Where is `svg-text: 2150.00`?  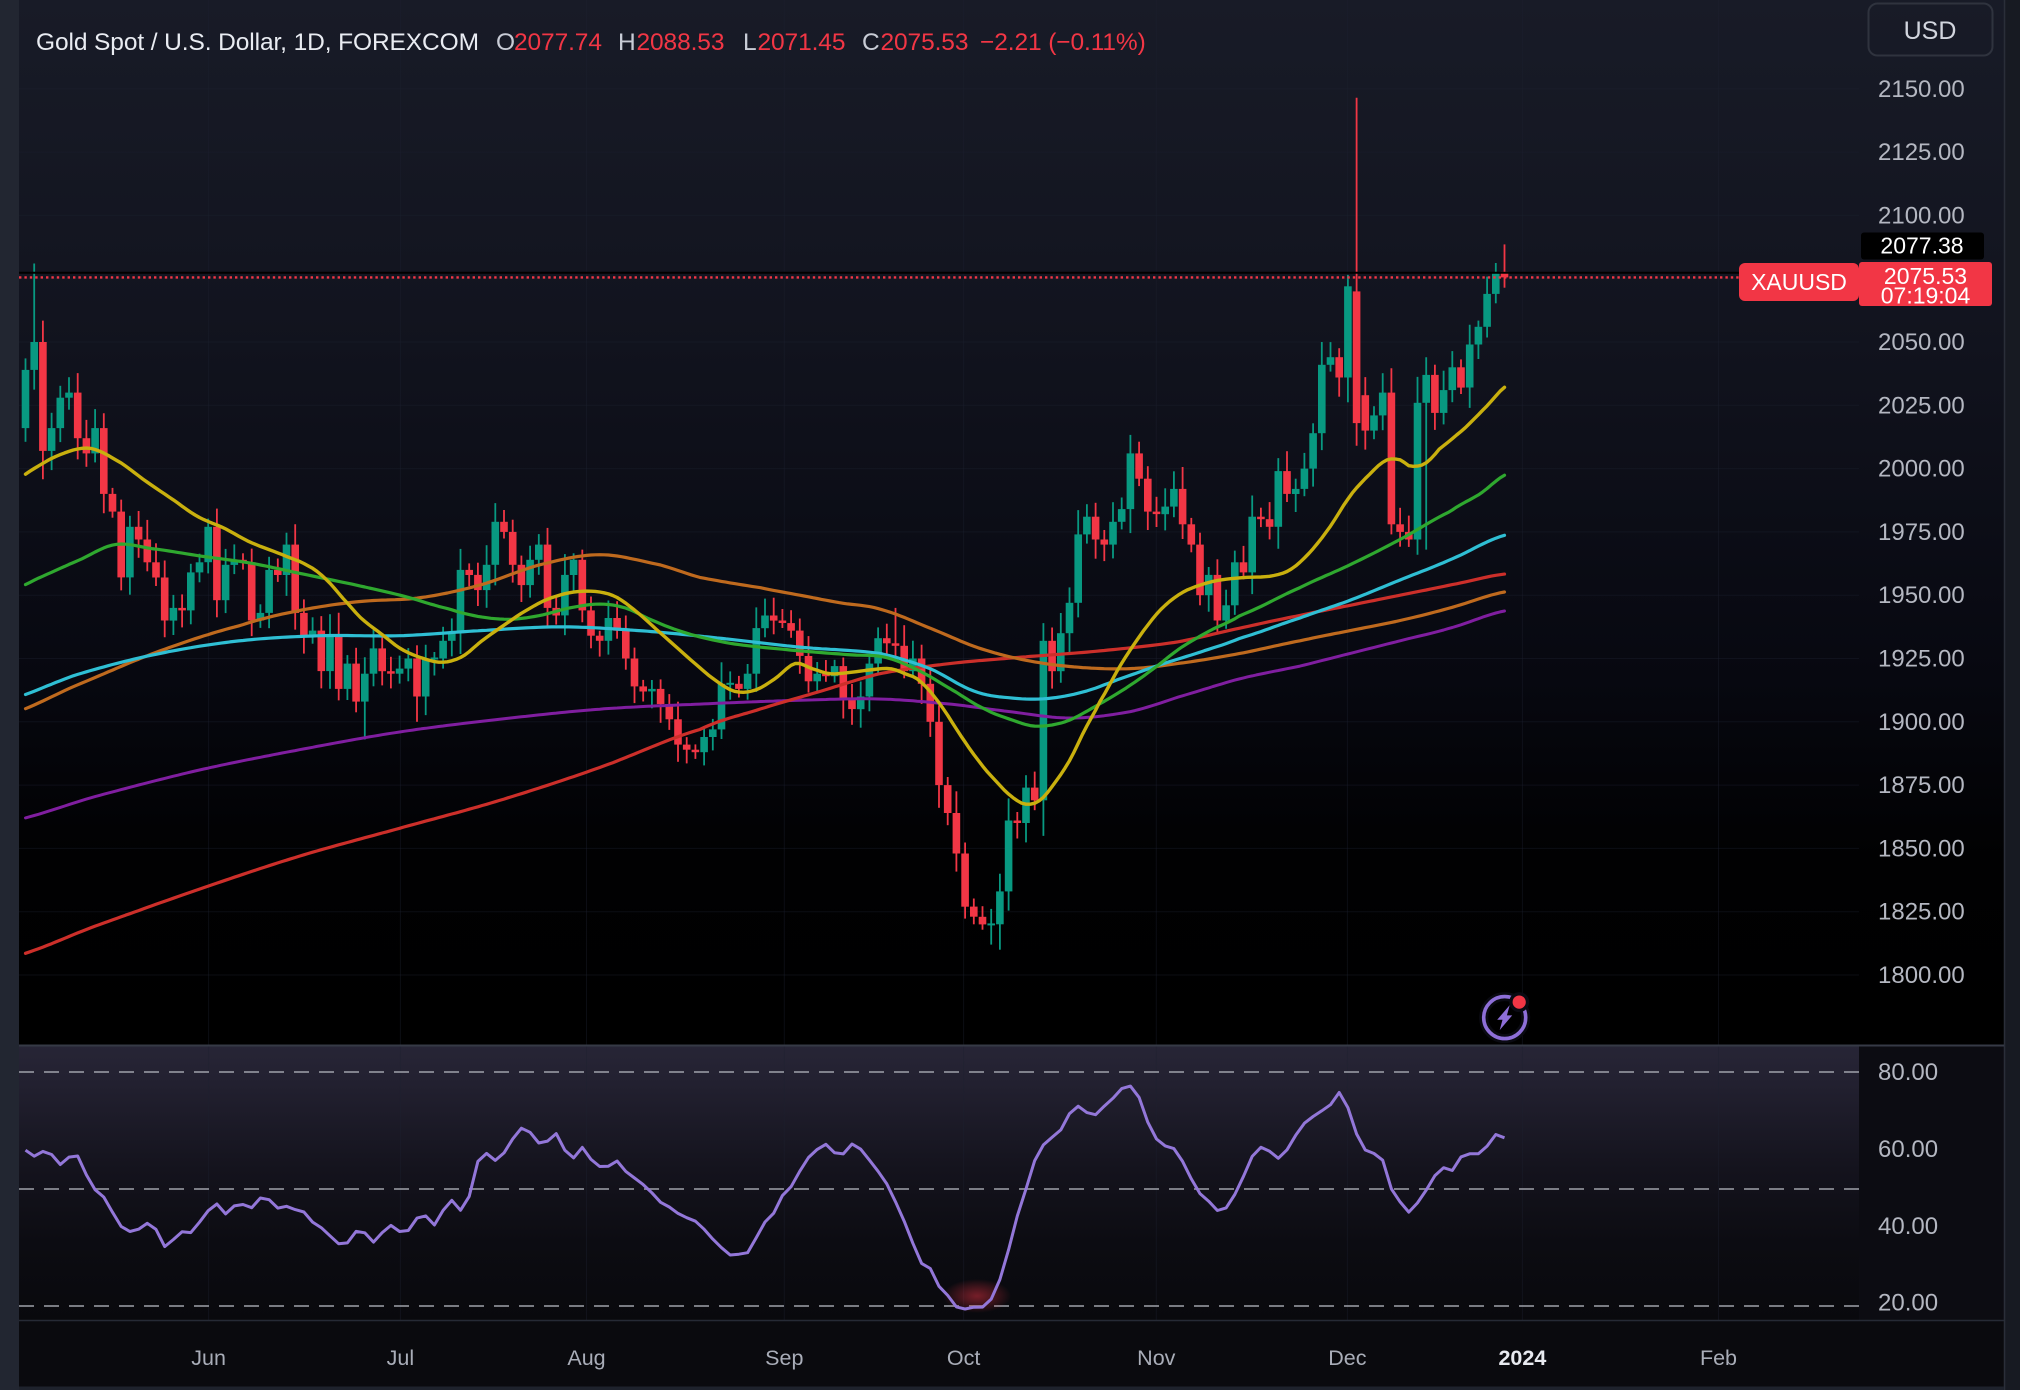 svg-text: 2150.00 is located at coordinates (1921, 89).